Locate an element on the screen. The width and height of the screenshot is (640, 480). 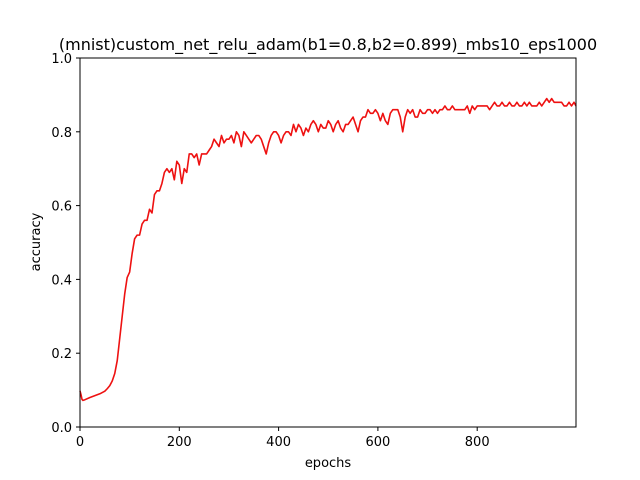
x-axis-label: epochs is located at coordinates (328, 463).